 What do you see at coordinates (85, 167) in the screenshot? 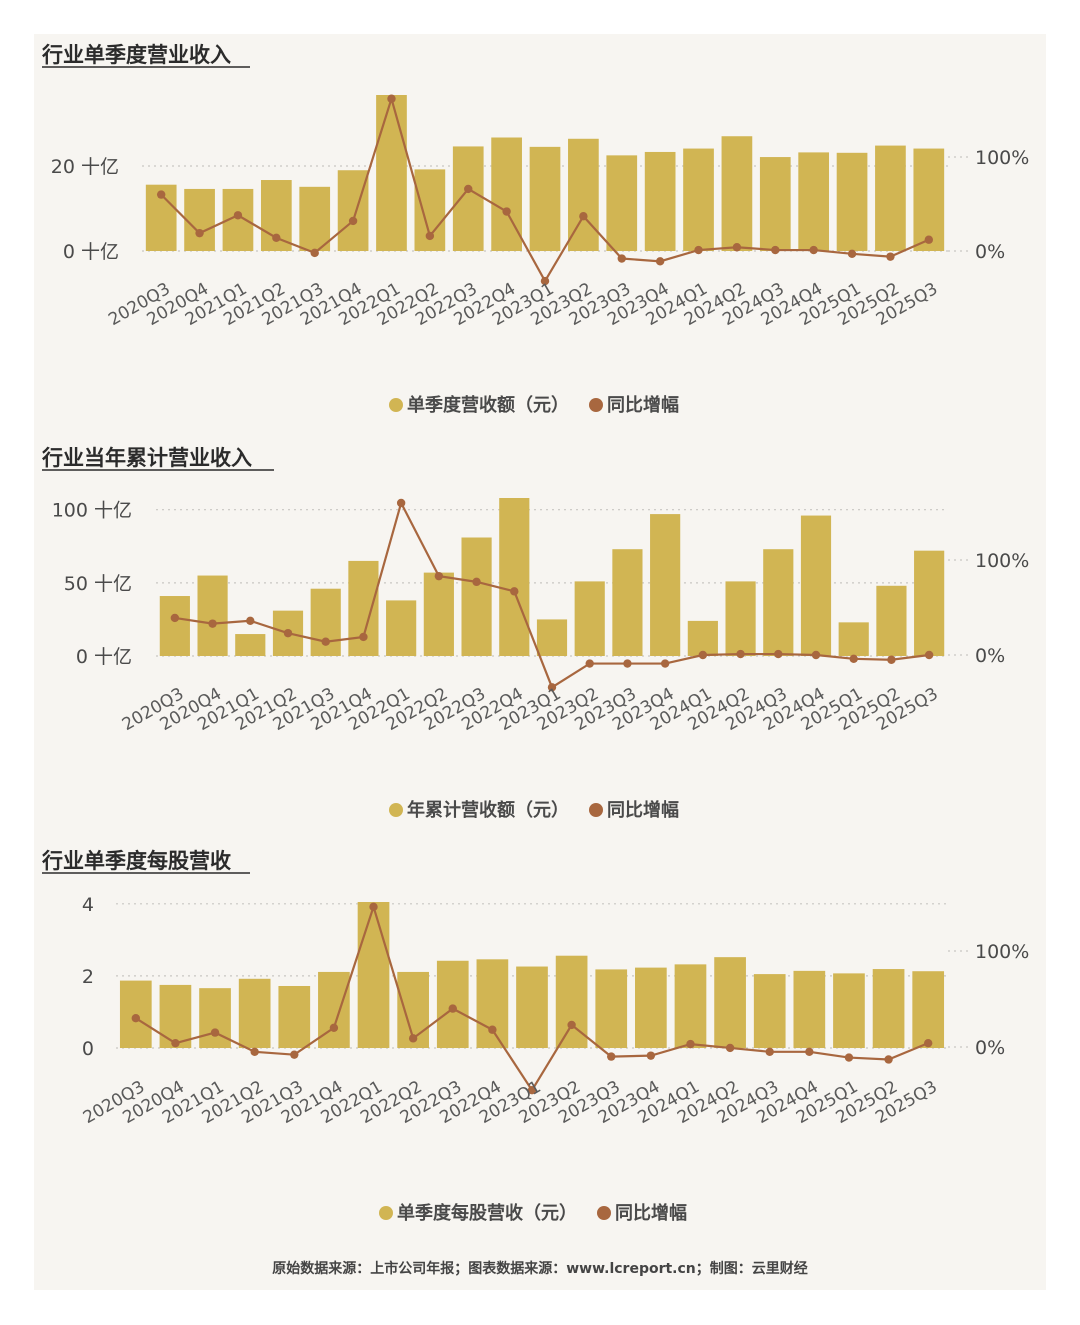
I see `y-tick-label: 20 十亿` at bounding box center [85, 167].